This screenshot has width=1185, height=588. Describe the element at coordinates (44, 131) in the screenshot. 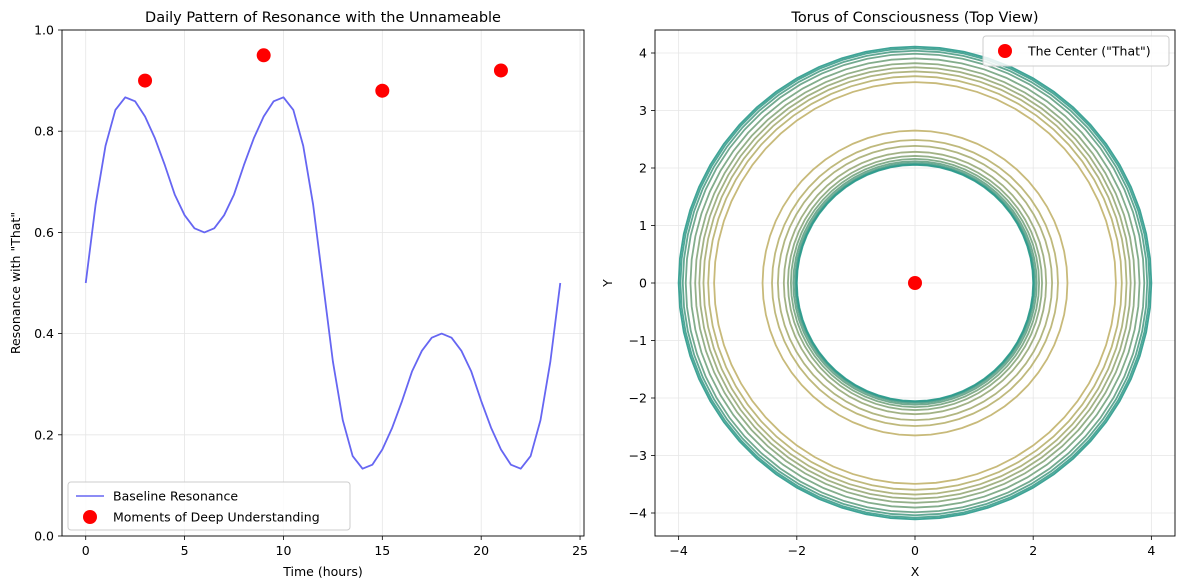

I see `left-y-tick-label: 0.8` at that location.